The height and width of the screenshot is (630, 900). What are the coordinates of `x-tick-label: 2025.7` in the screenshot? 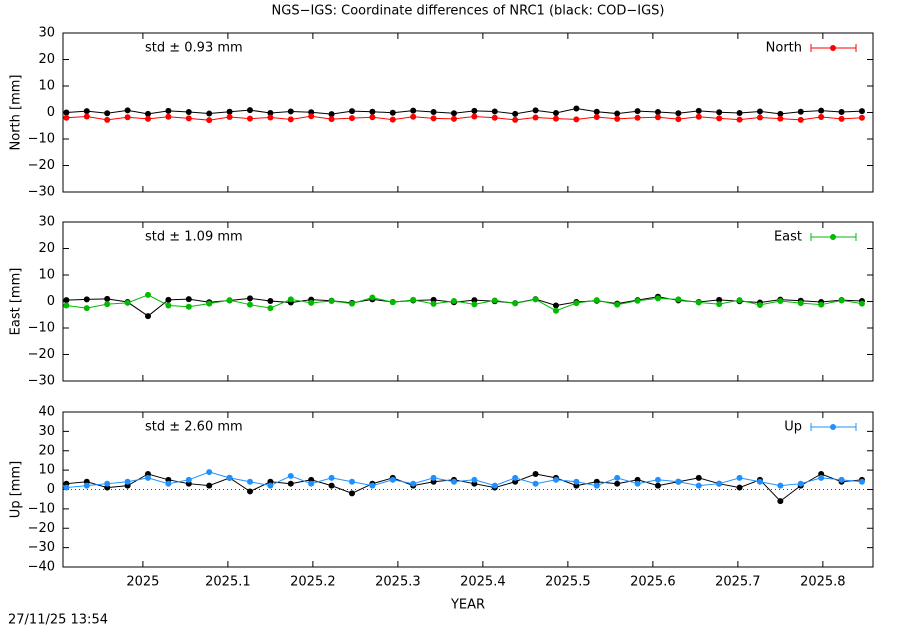 It's located at (738, 582).